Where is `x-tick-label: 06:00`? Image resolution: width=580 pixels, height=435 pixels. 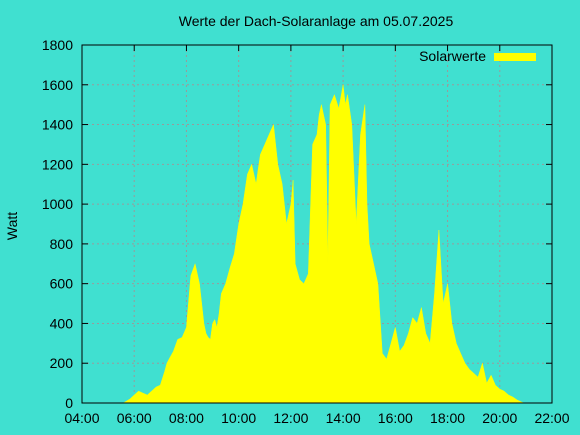 x-tick-label: 06:00 is located at coordinates (134, 418).